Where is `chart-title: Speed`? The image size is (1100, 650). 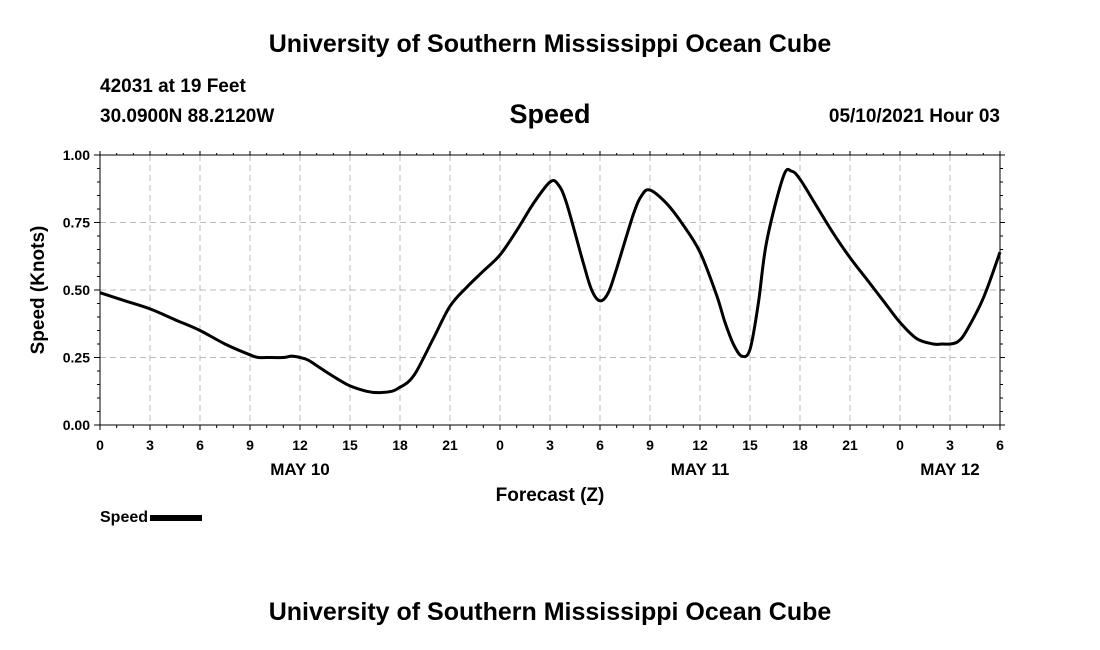 chart-title: Speed is located at coordinates (550, 114).